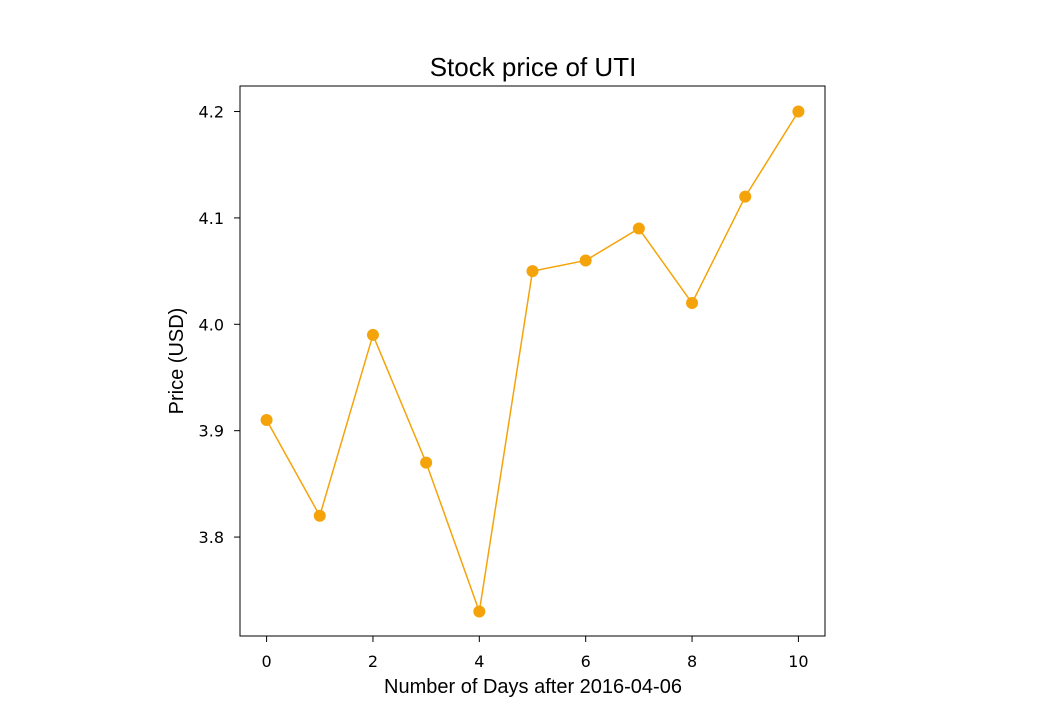  I want to click on x-tick-label: 8, so click(692, 661).